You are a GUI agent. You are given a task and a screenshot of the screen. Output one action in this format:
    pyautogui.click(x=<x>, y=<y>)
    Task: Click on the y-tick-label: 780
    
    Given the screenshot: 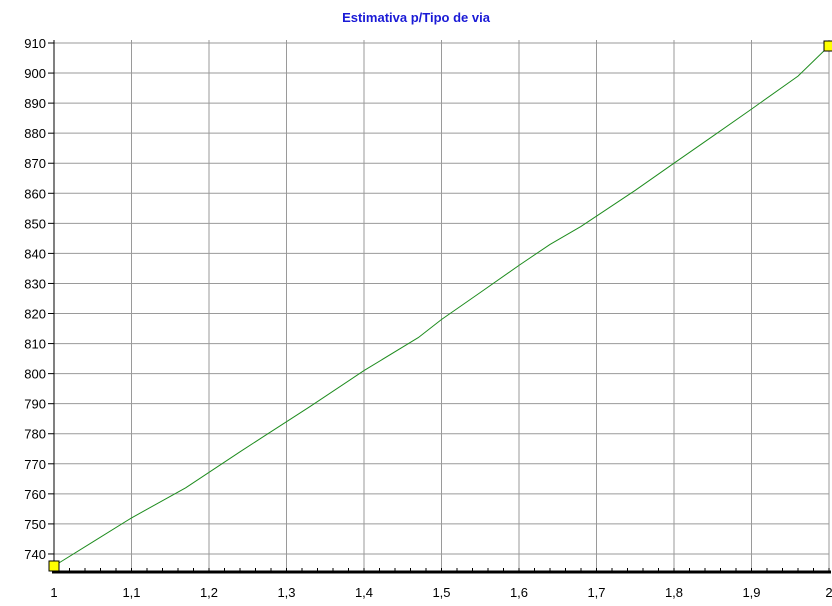 What is the action you would take?
    pyautogui.click(x=35, y=434)
    